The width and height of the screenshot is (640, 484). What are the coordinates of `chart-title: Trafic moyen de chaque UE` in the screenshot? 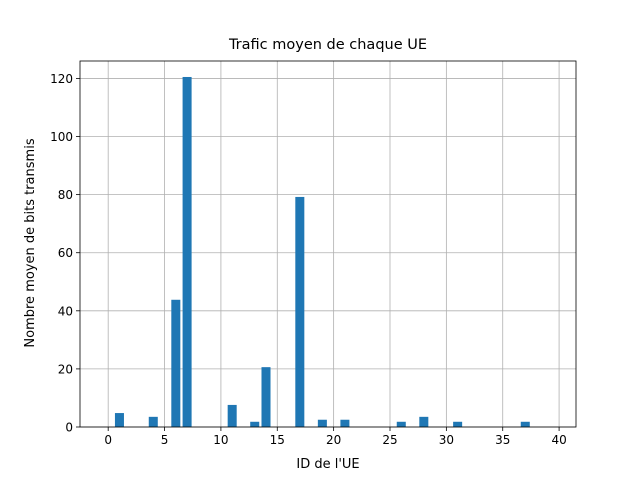 It's located at (327, 45).